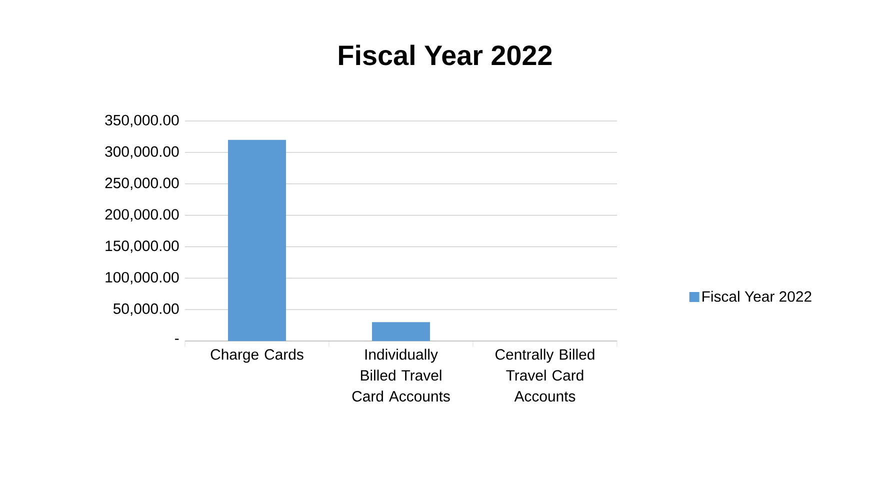 This screenshot has width=869, height=501. What do you see at coordinates (142, 152) in the screenshot?
I see `y-tick-label: 300,000.00` at bounding box center [142, 152].